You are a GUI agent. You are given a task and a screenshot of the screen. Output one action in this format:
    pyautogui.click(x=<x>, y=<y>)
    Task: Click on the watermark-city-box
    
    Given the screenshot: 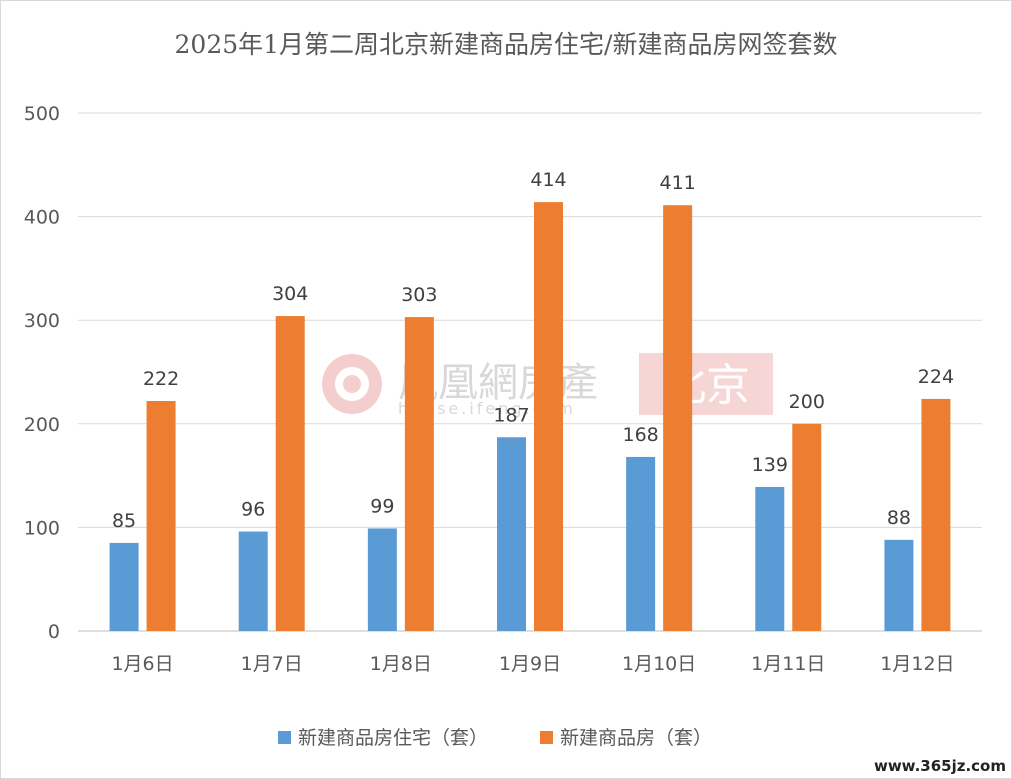 What is the action you would take?
    pyautogui.click(x=706, y=384)
    